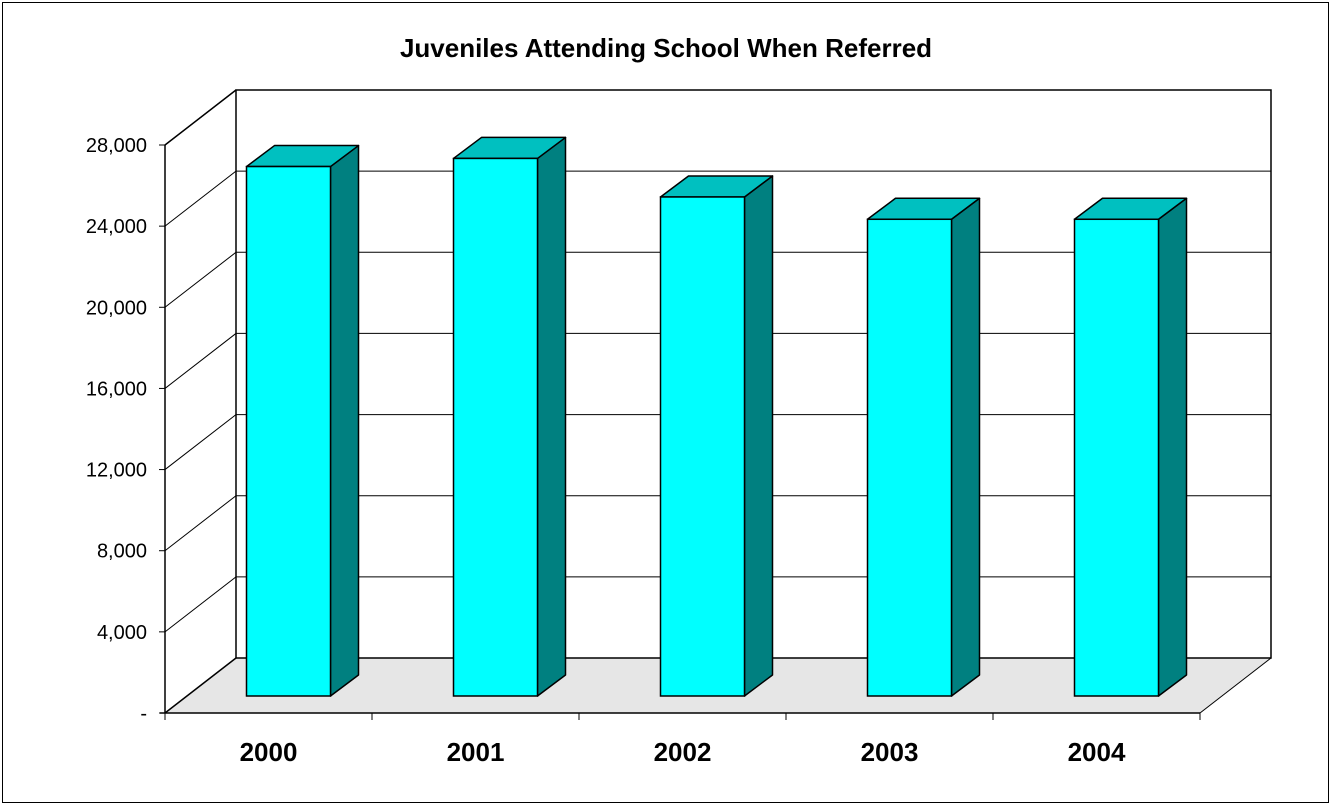  Describe the element at coordinates (122, 552) in the screenshot. I see `y-tick-label: 8,000` at that location.